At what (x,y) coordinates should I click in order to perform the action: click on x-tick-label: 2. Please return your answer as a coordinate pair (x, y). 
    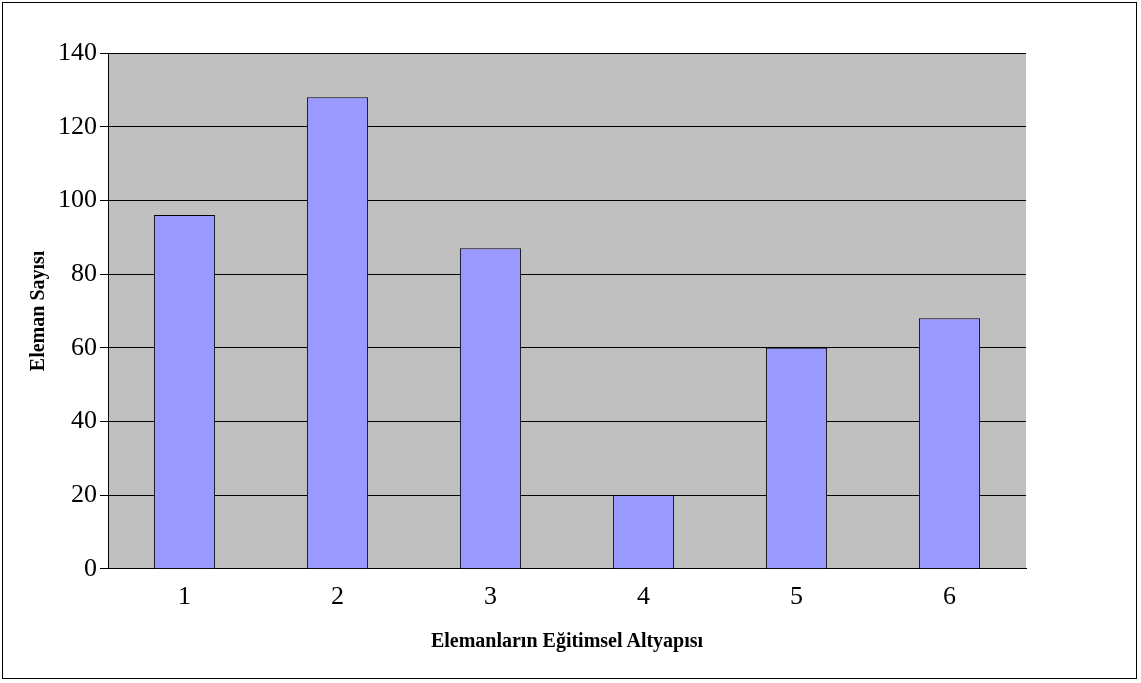
    Looking at the image, I should click on (337, 596).